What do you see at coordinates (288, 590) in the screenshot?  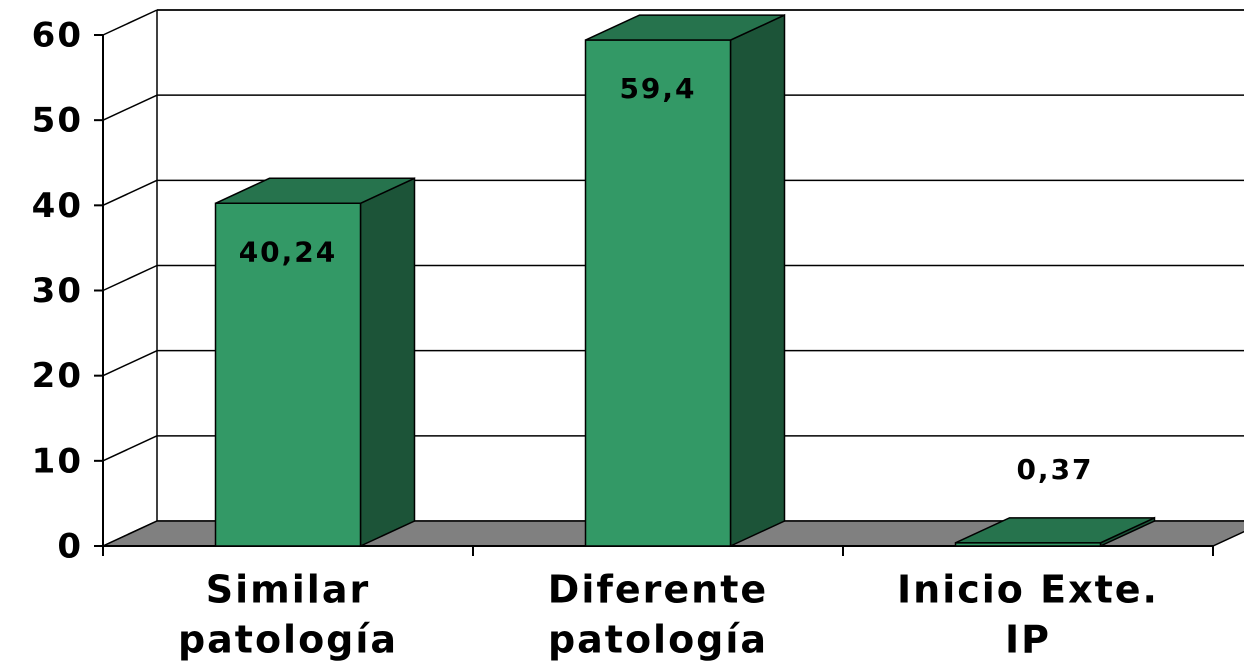 I see `x-tick-label: Similar` at bounding box center [288, 590].